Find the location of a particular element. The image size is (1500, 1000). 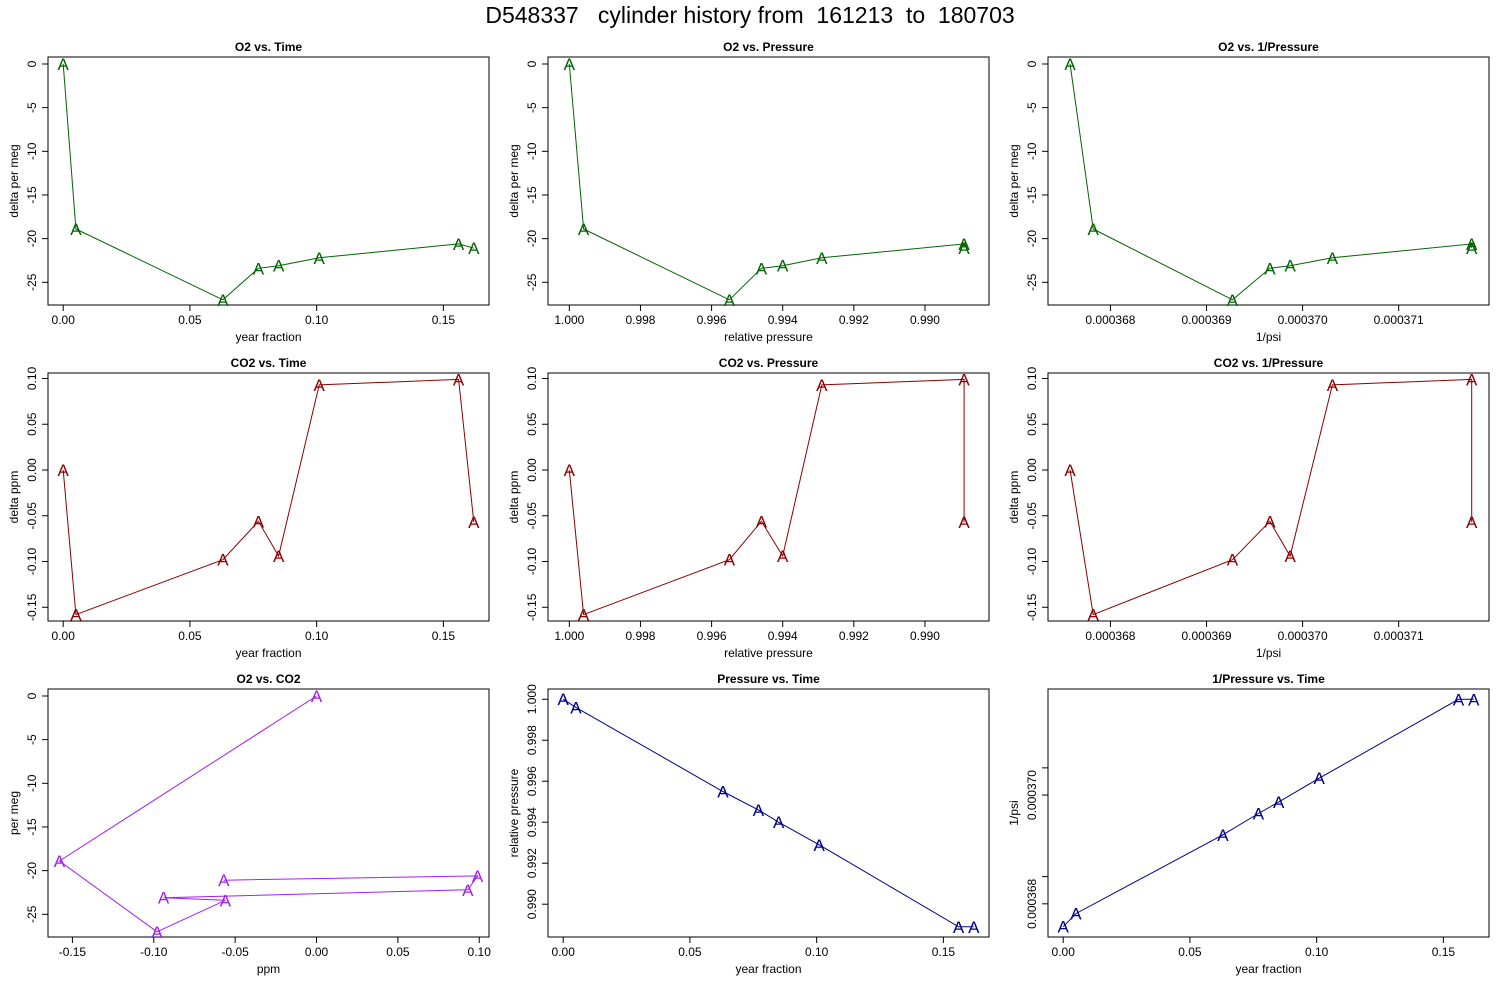

panel-title: CO2 vs. 1/Pressure is located at coordinates (1269, 363).